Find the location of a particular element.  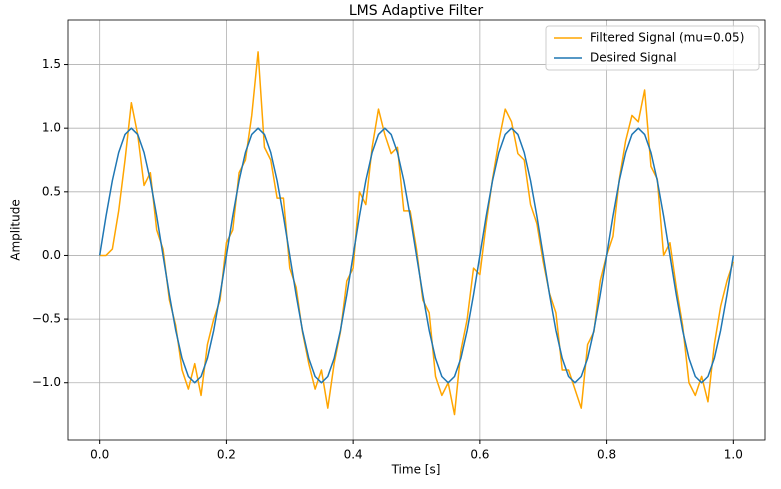

y-tick-label: 0.0 is located at coordinates (51, 255).